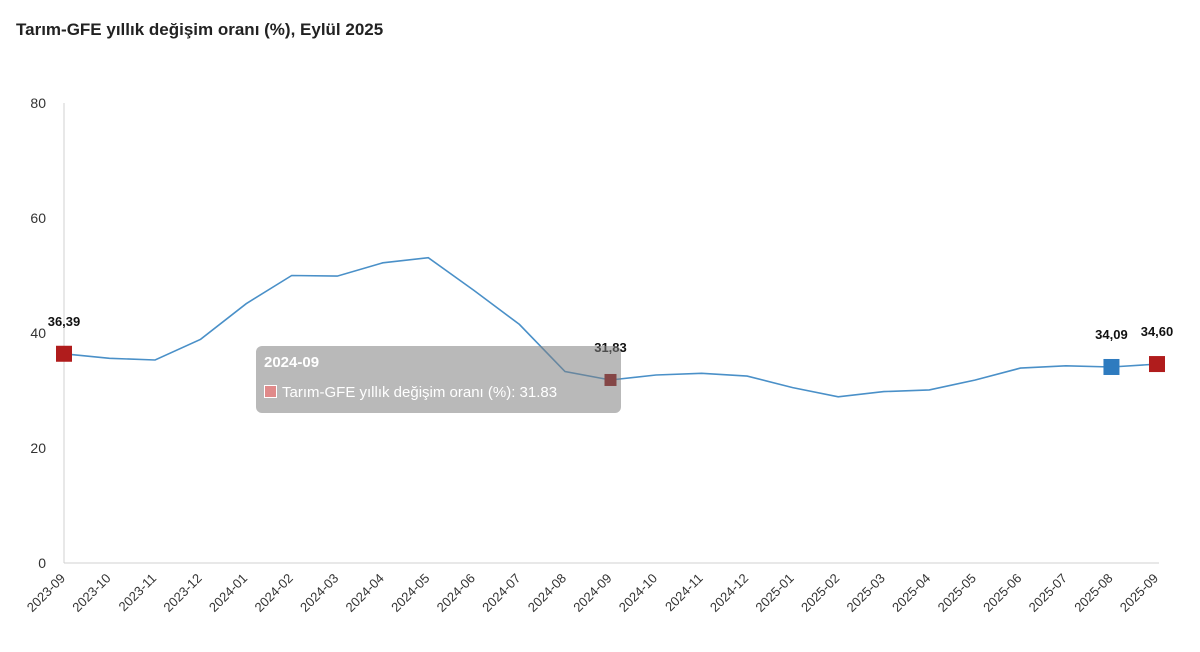  I want to click on x-tick-label: 2024-07, so click(501, 593).